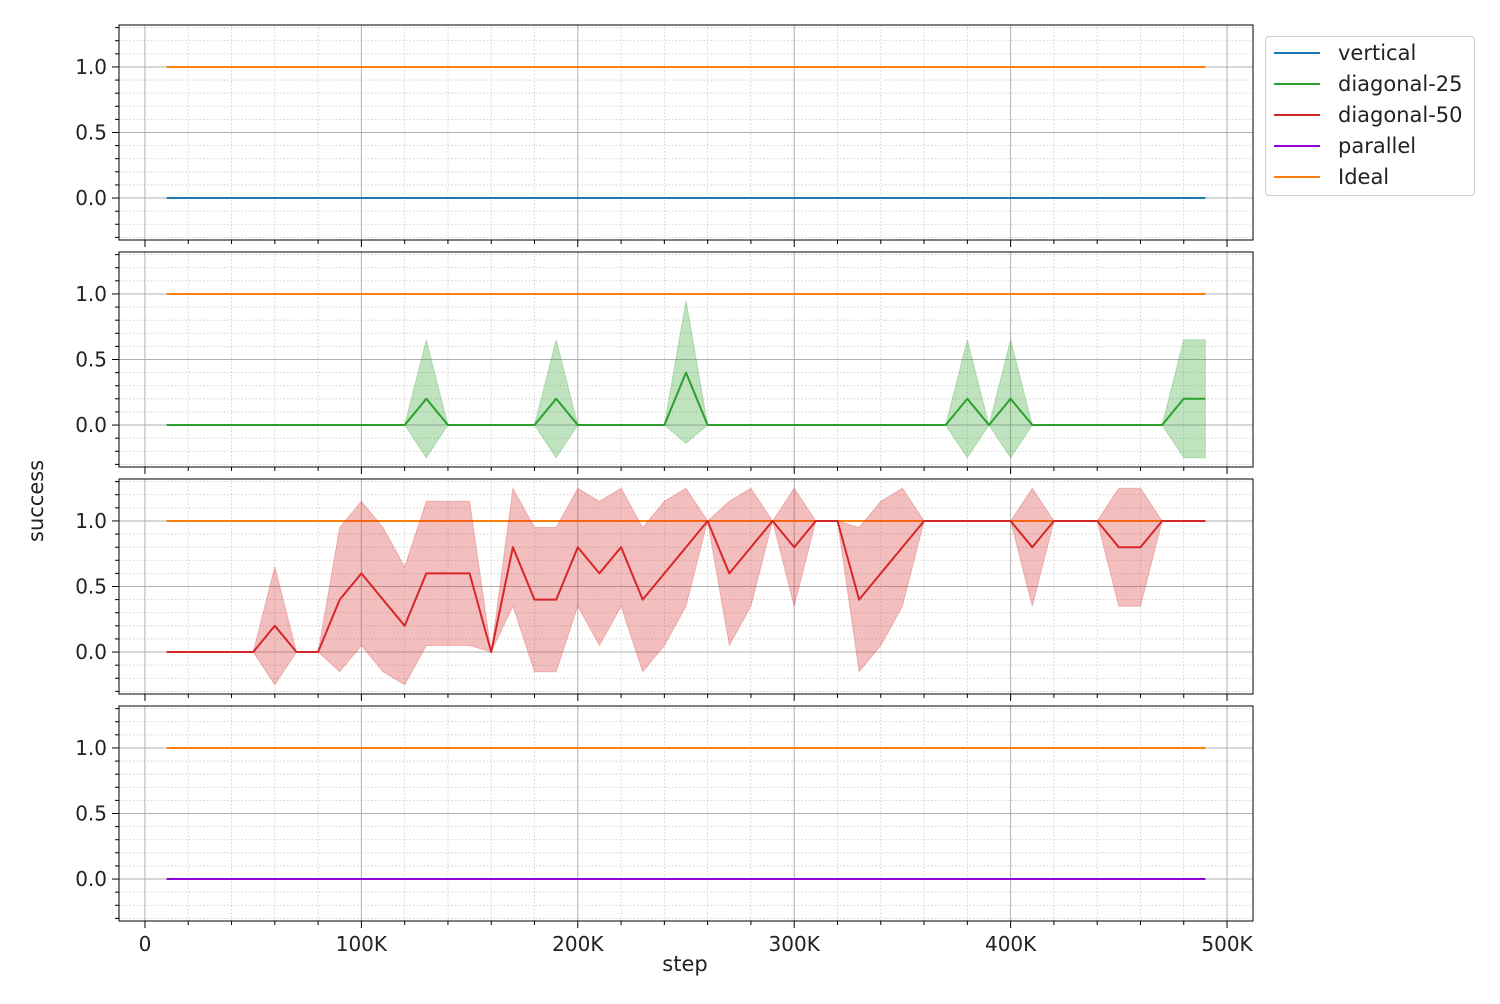 The height and width of the screenshot is (1004, 1500). Describe the element at coordinates (578, 944) in the screenshot. I see `x-tick-label: 200K` at that location.